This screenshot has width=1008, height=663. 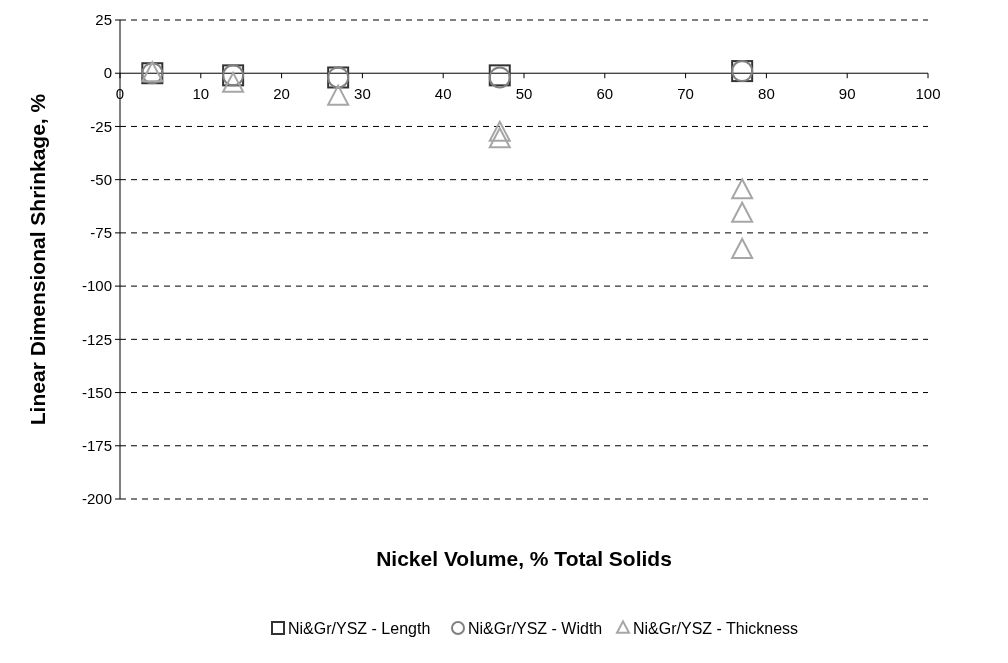 I want to click on x-tick-label: 60, so click(x=605, y=94).